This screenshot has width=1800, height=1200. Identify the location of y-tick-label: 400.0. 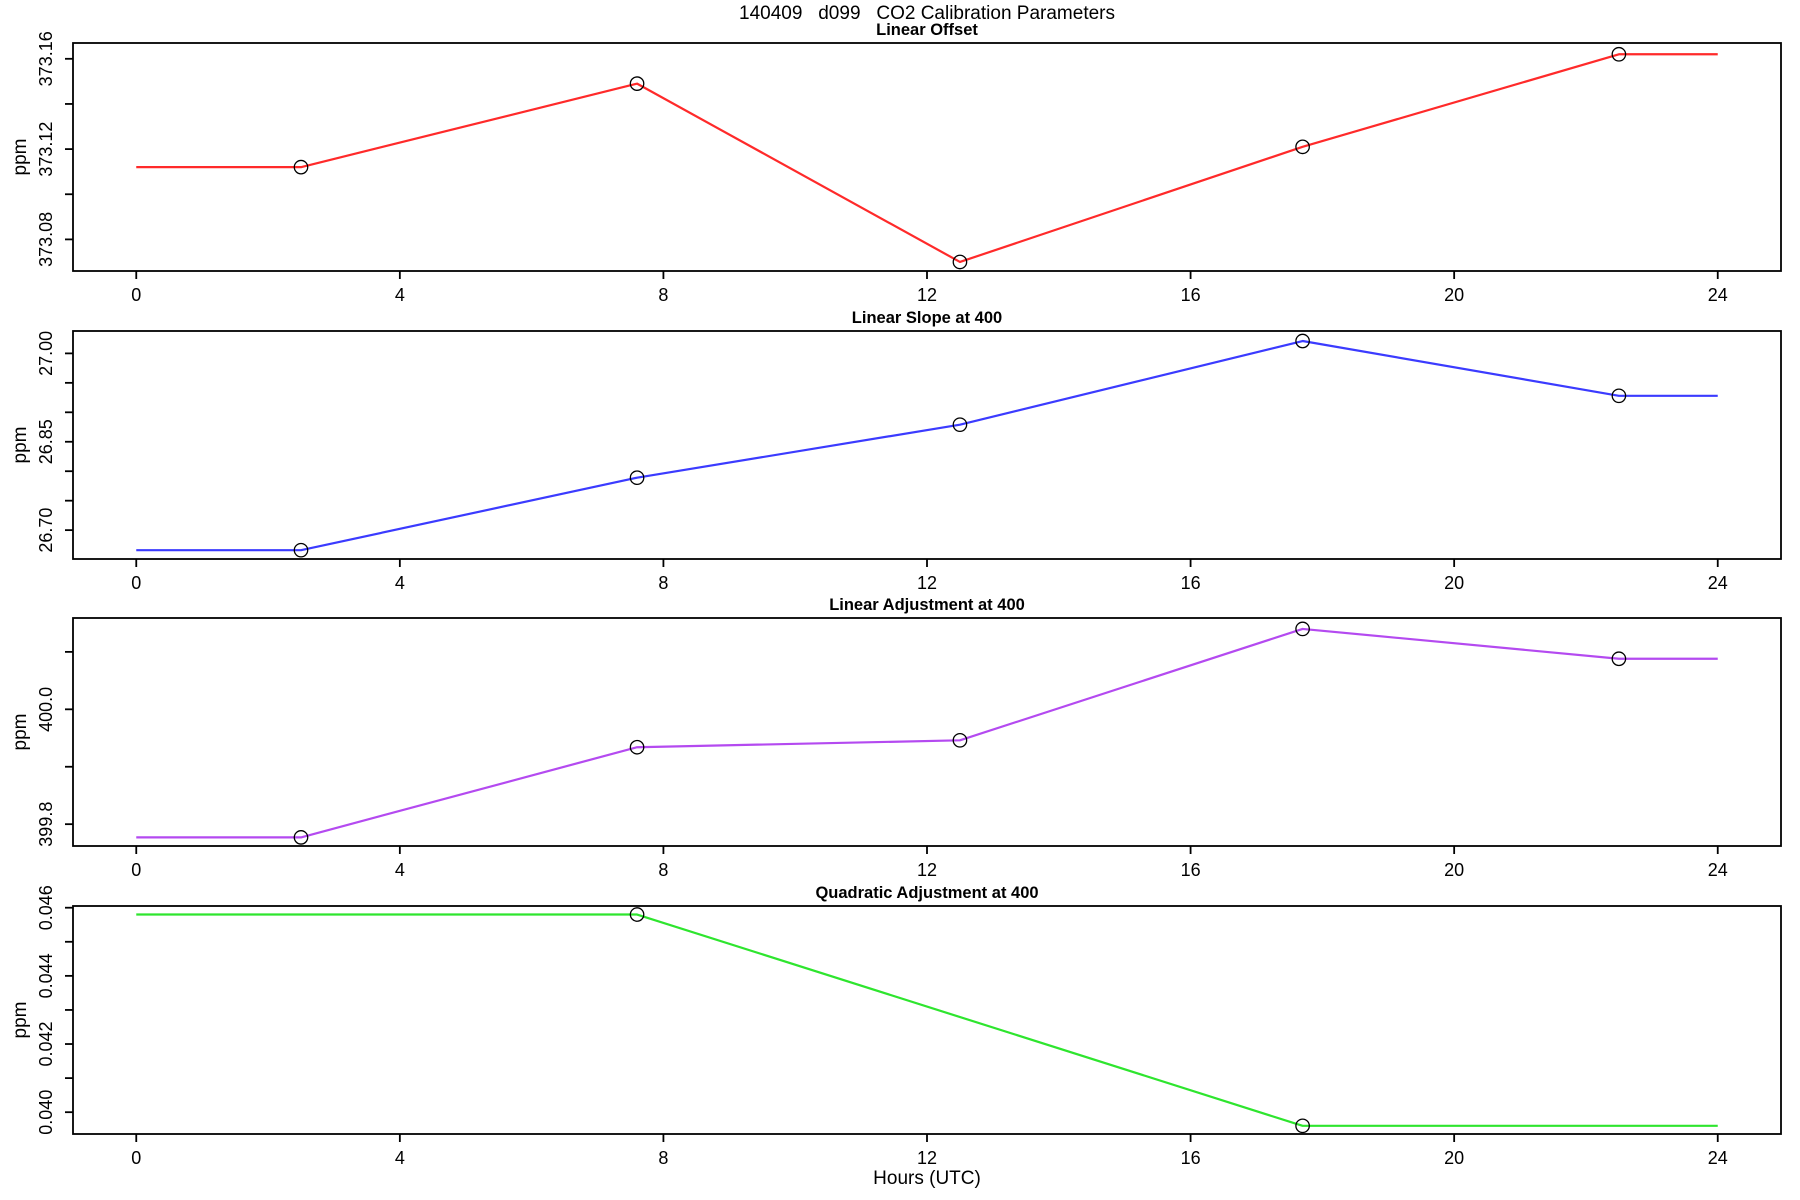
(46, 709).